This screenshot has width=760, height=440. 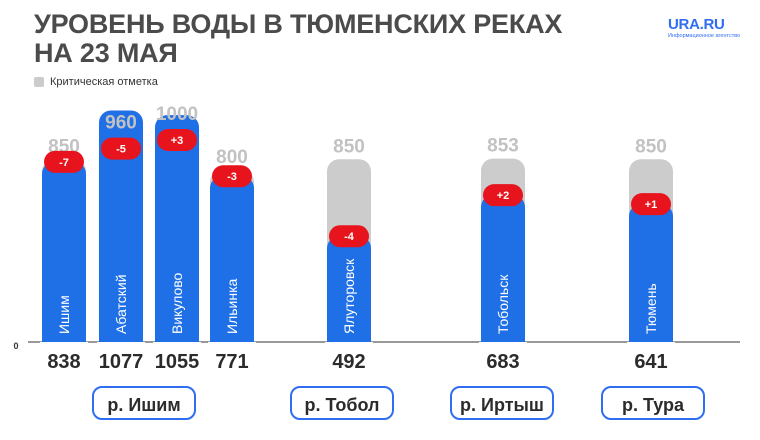 I want to click on legend-swatch, so click(x=39, y=82).